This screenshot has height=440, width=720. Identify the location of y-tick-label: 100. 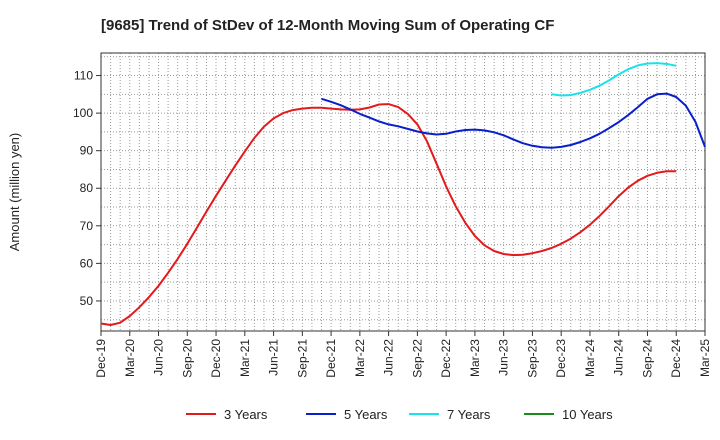
(83, 113).